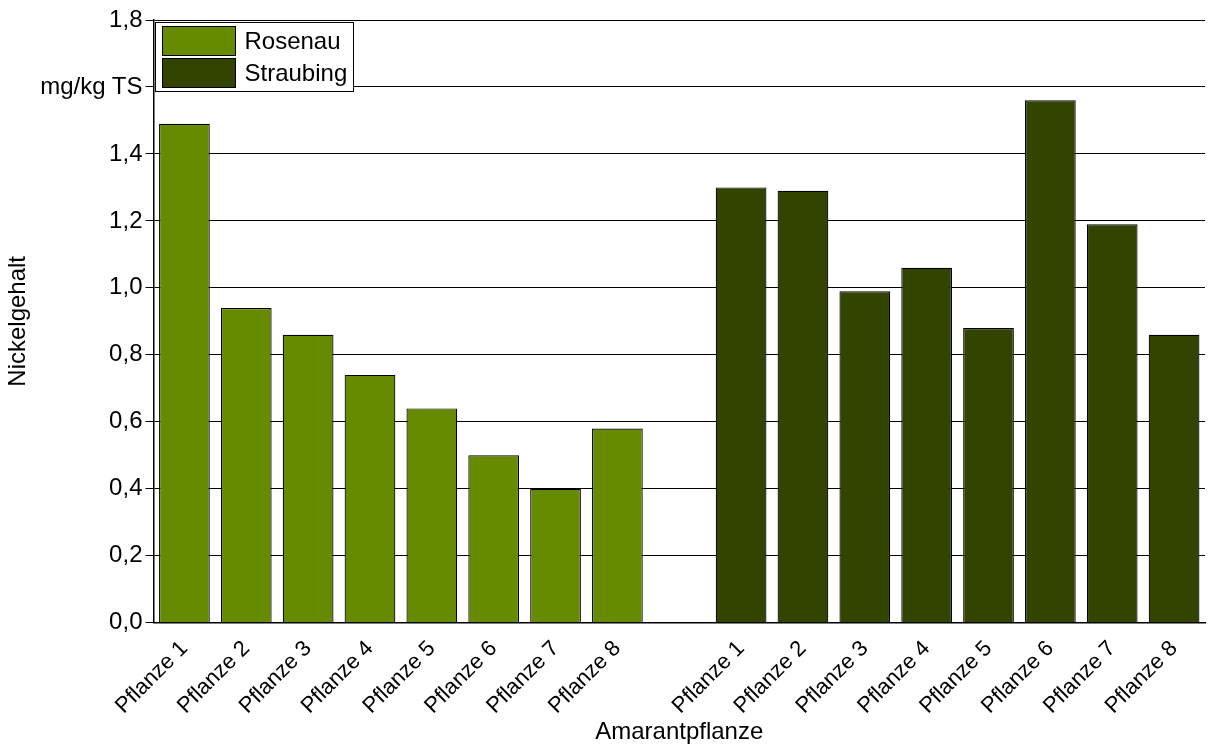 The width and height of the screenshot is (1209, 751). I want to click on y-tick-label: 1,0, so click(126, 286).